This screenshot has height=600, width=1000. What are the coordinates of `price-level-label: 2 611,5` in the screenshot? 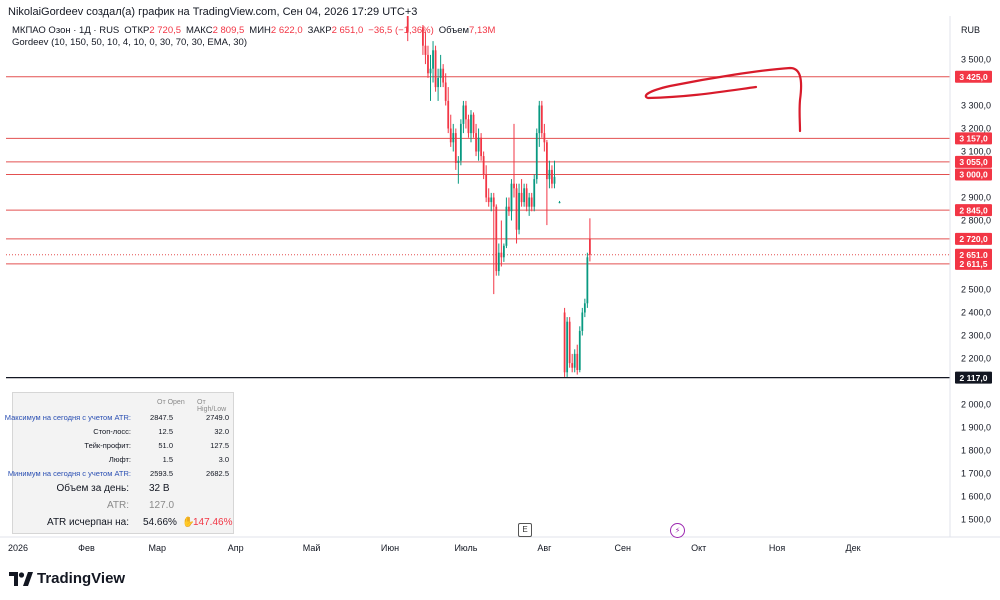 It's located at (974, 264).